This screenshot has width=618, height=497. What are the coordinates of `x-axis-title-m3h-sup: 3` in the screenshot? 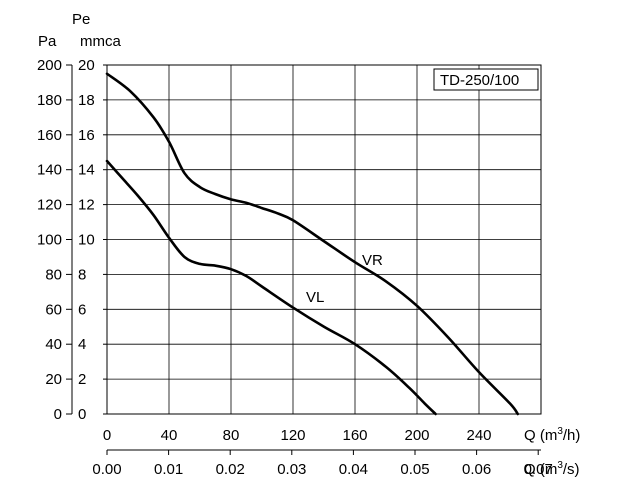 It's located at (560, 431).